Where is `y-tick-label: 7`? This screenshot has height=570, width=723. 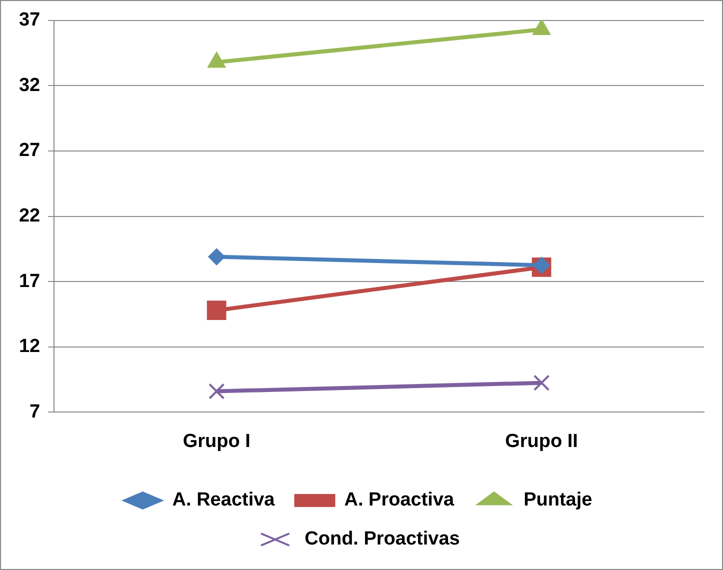
y-tick-label: 7 is located at coordinates (35, 411).